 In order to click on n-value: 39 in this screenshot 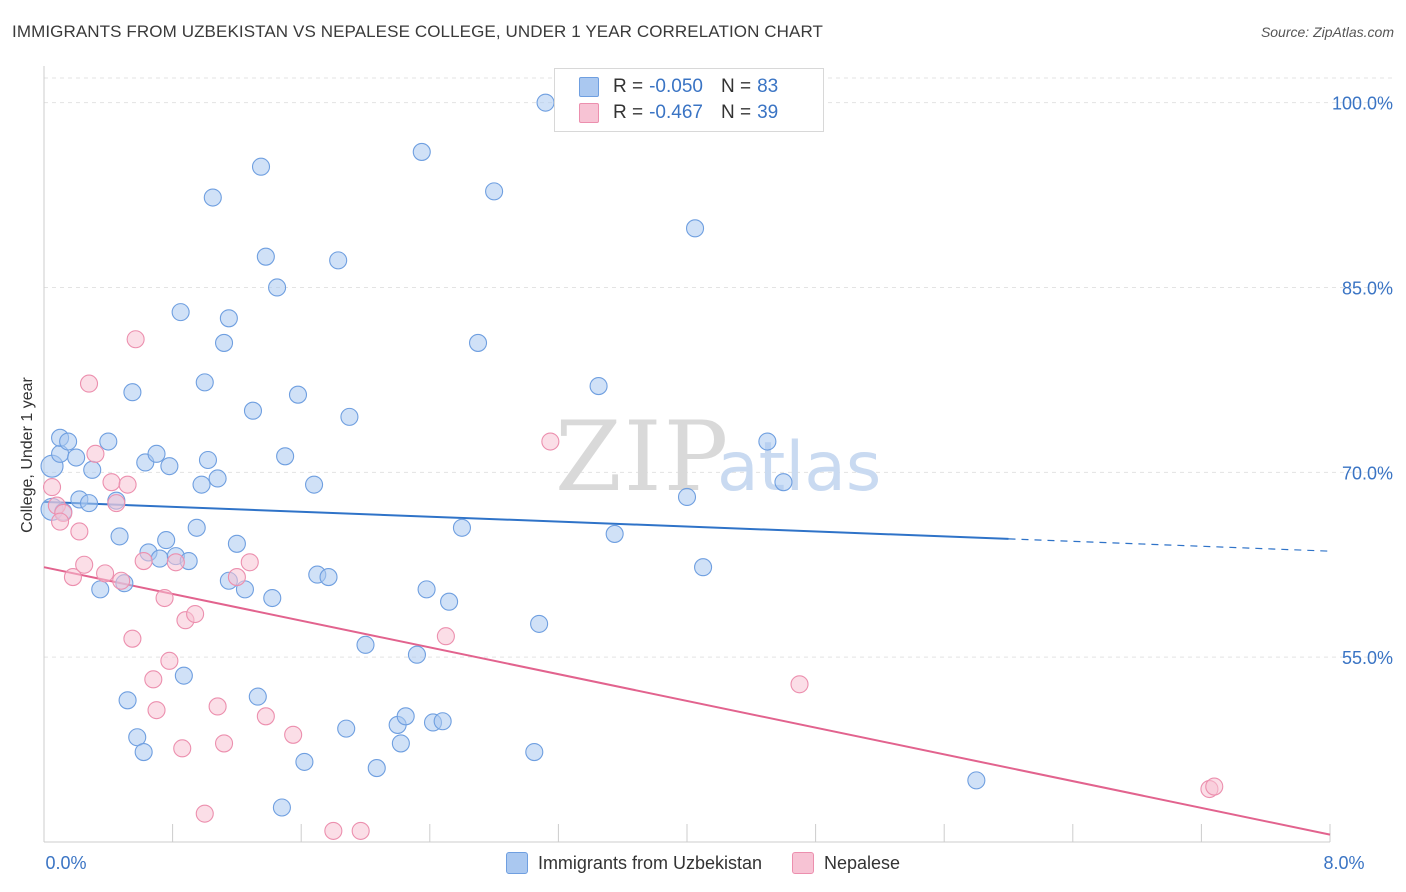, I will do `click(768, 112)`.